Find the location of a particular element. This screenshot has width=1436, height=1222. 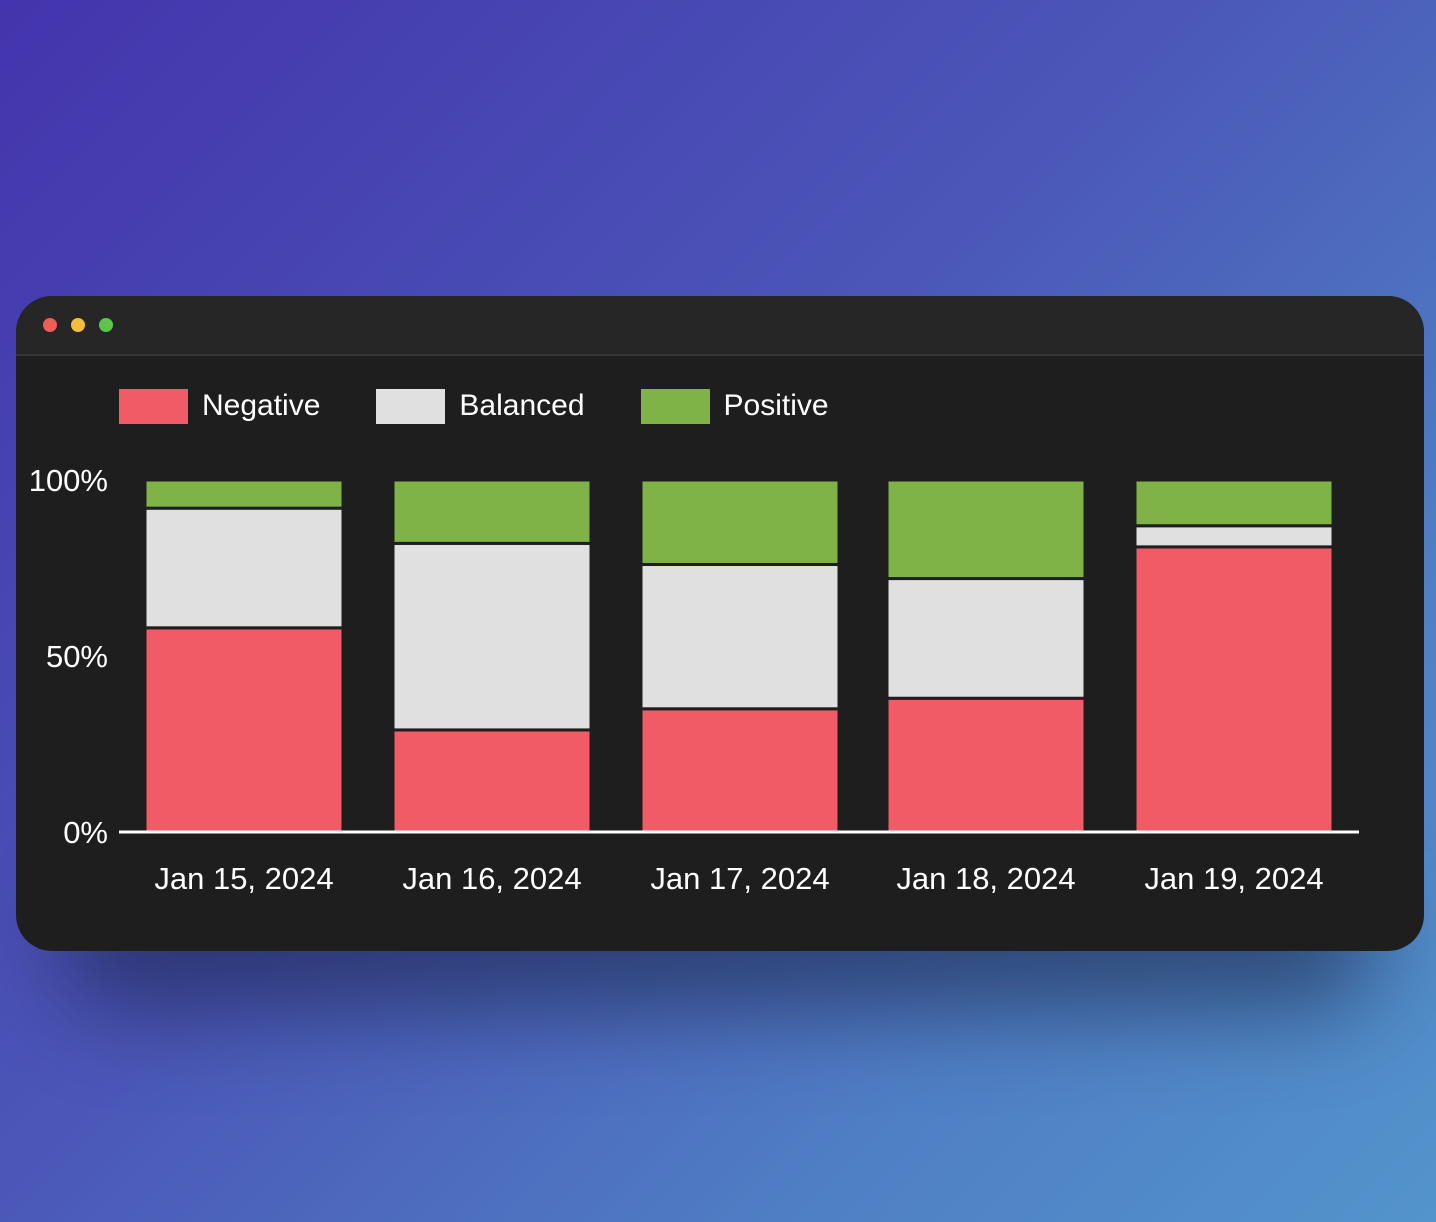

legend-swatch-balanced is located at coordinates (411, 406).